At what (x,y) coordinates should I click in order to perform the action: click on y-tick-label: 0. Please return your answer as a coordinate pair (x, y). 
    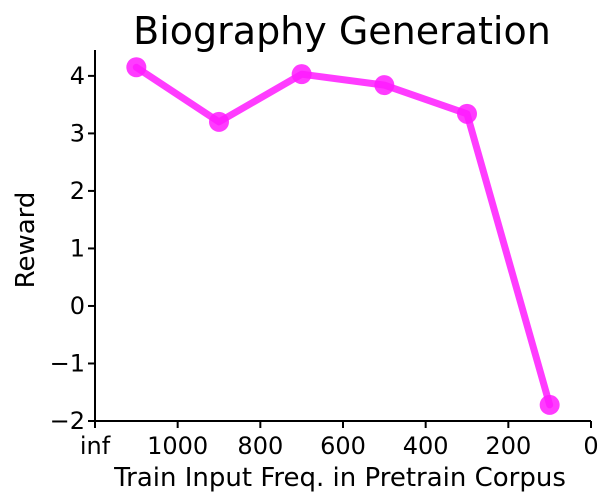
    Looking at the image, I should click on (77, 306).